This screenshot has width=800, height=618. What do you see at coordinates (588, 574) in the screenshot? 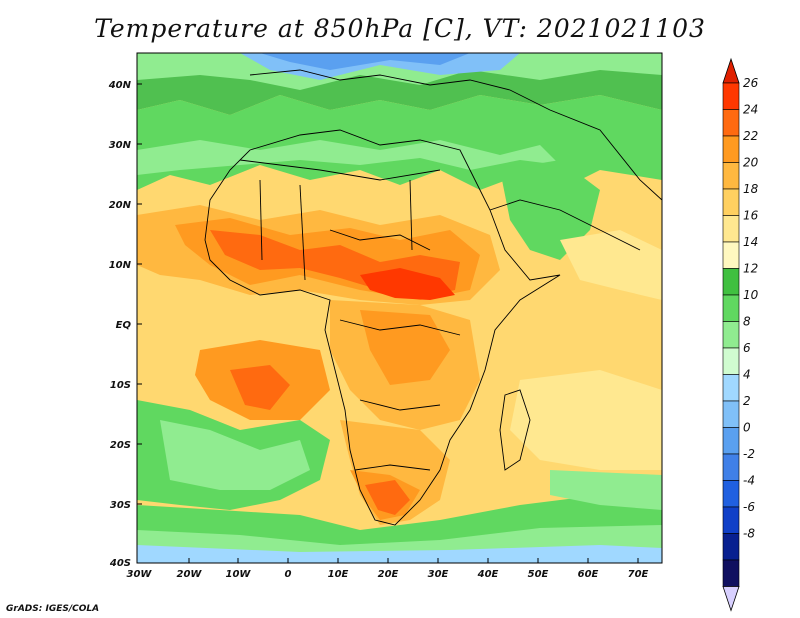
I see `lon-label: 60E` at bounding box center [588, 574].